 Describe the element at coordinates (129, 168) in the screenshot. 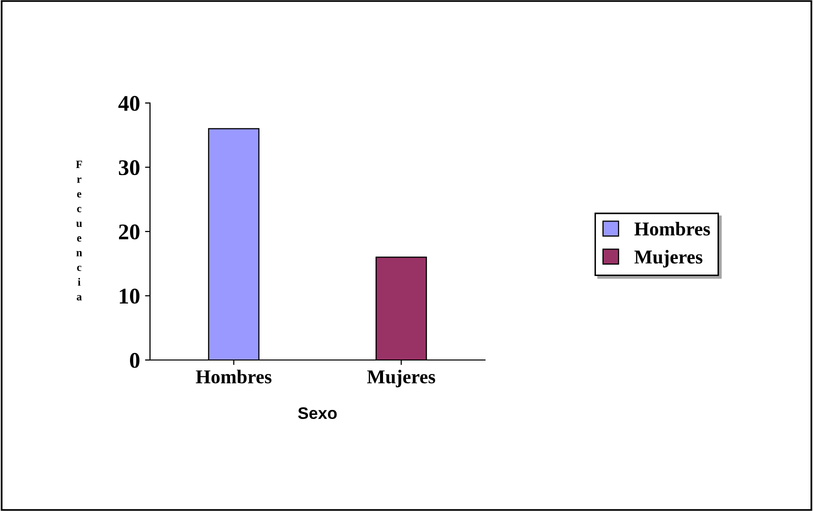

I see `y-tick-label: 30` at that location.